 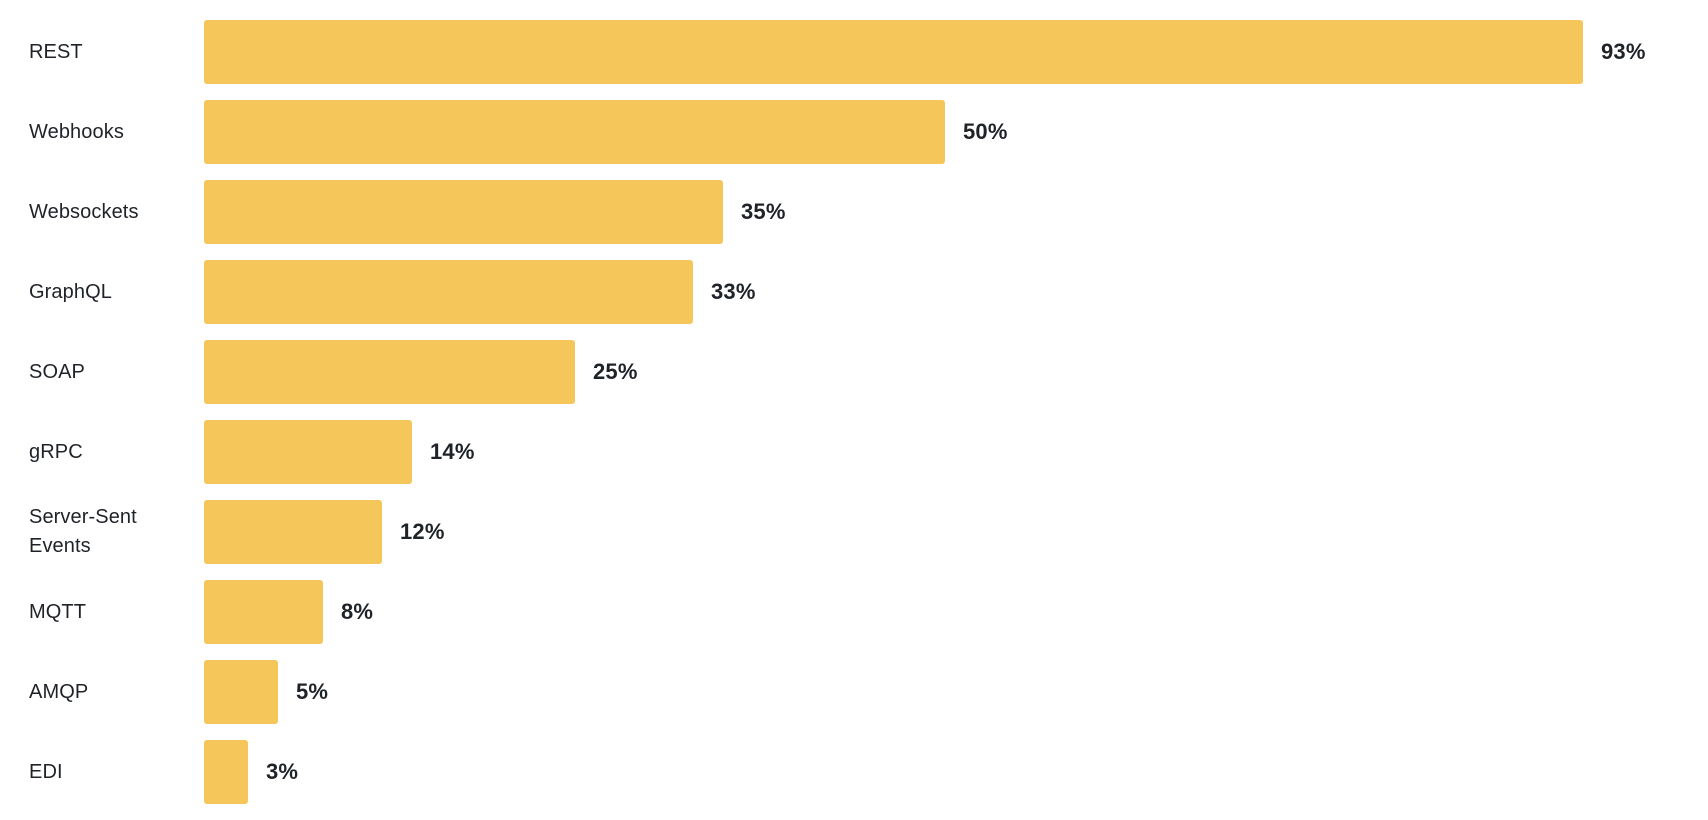 I want to click on bar-track: 12%, so click(x=956, y=532).